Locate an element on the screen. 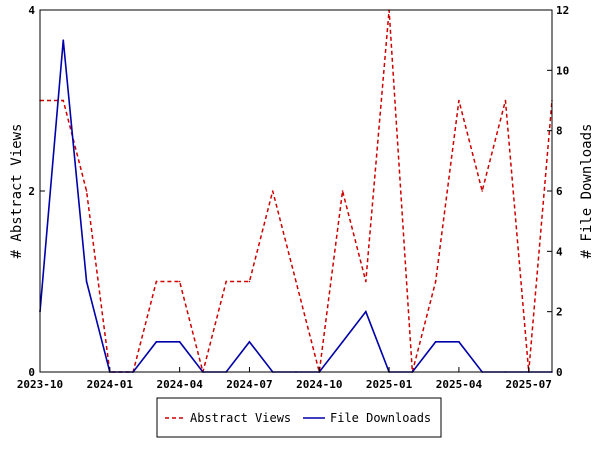 The image size is (600, 454). legend-label-abstract-views: Abstract Views is located at coordinates (240, 418).